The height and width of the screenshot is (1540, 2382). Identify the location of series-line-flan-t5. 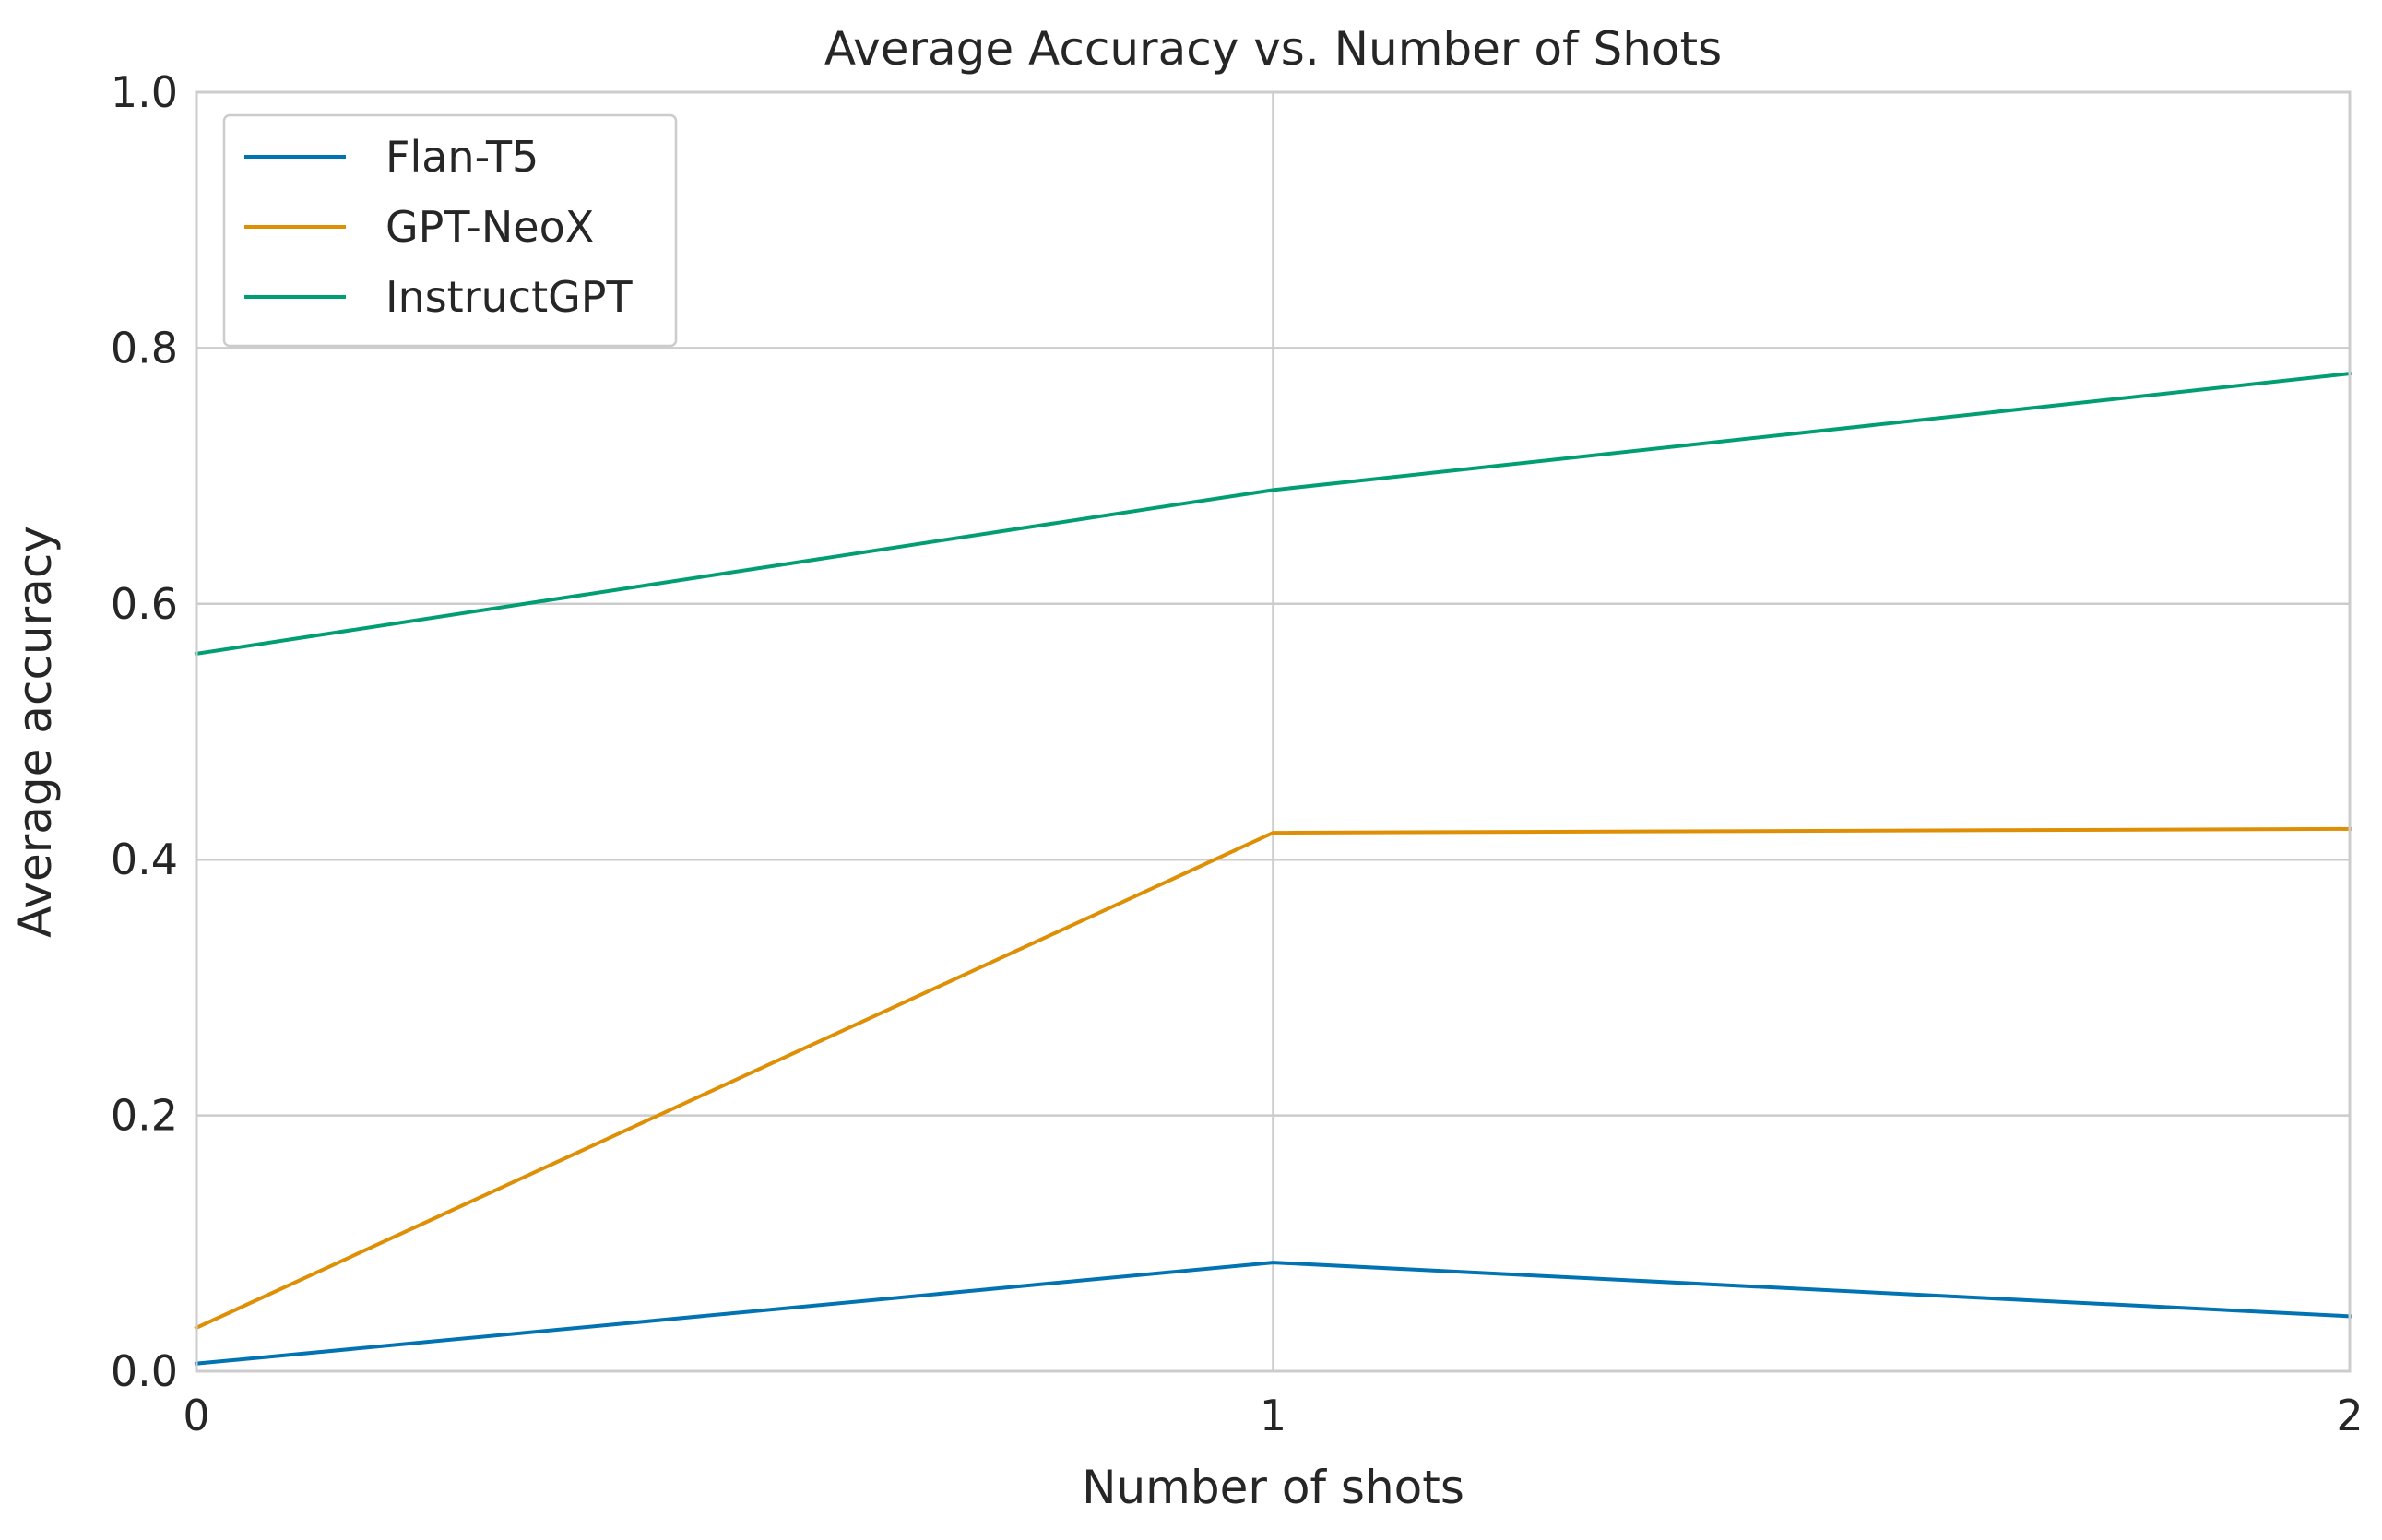
(1273, 1313).